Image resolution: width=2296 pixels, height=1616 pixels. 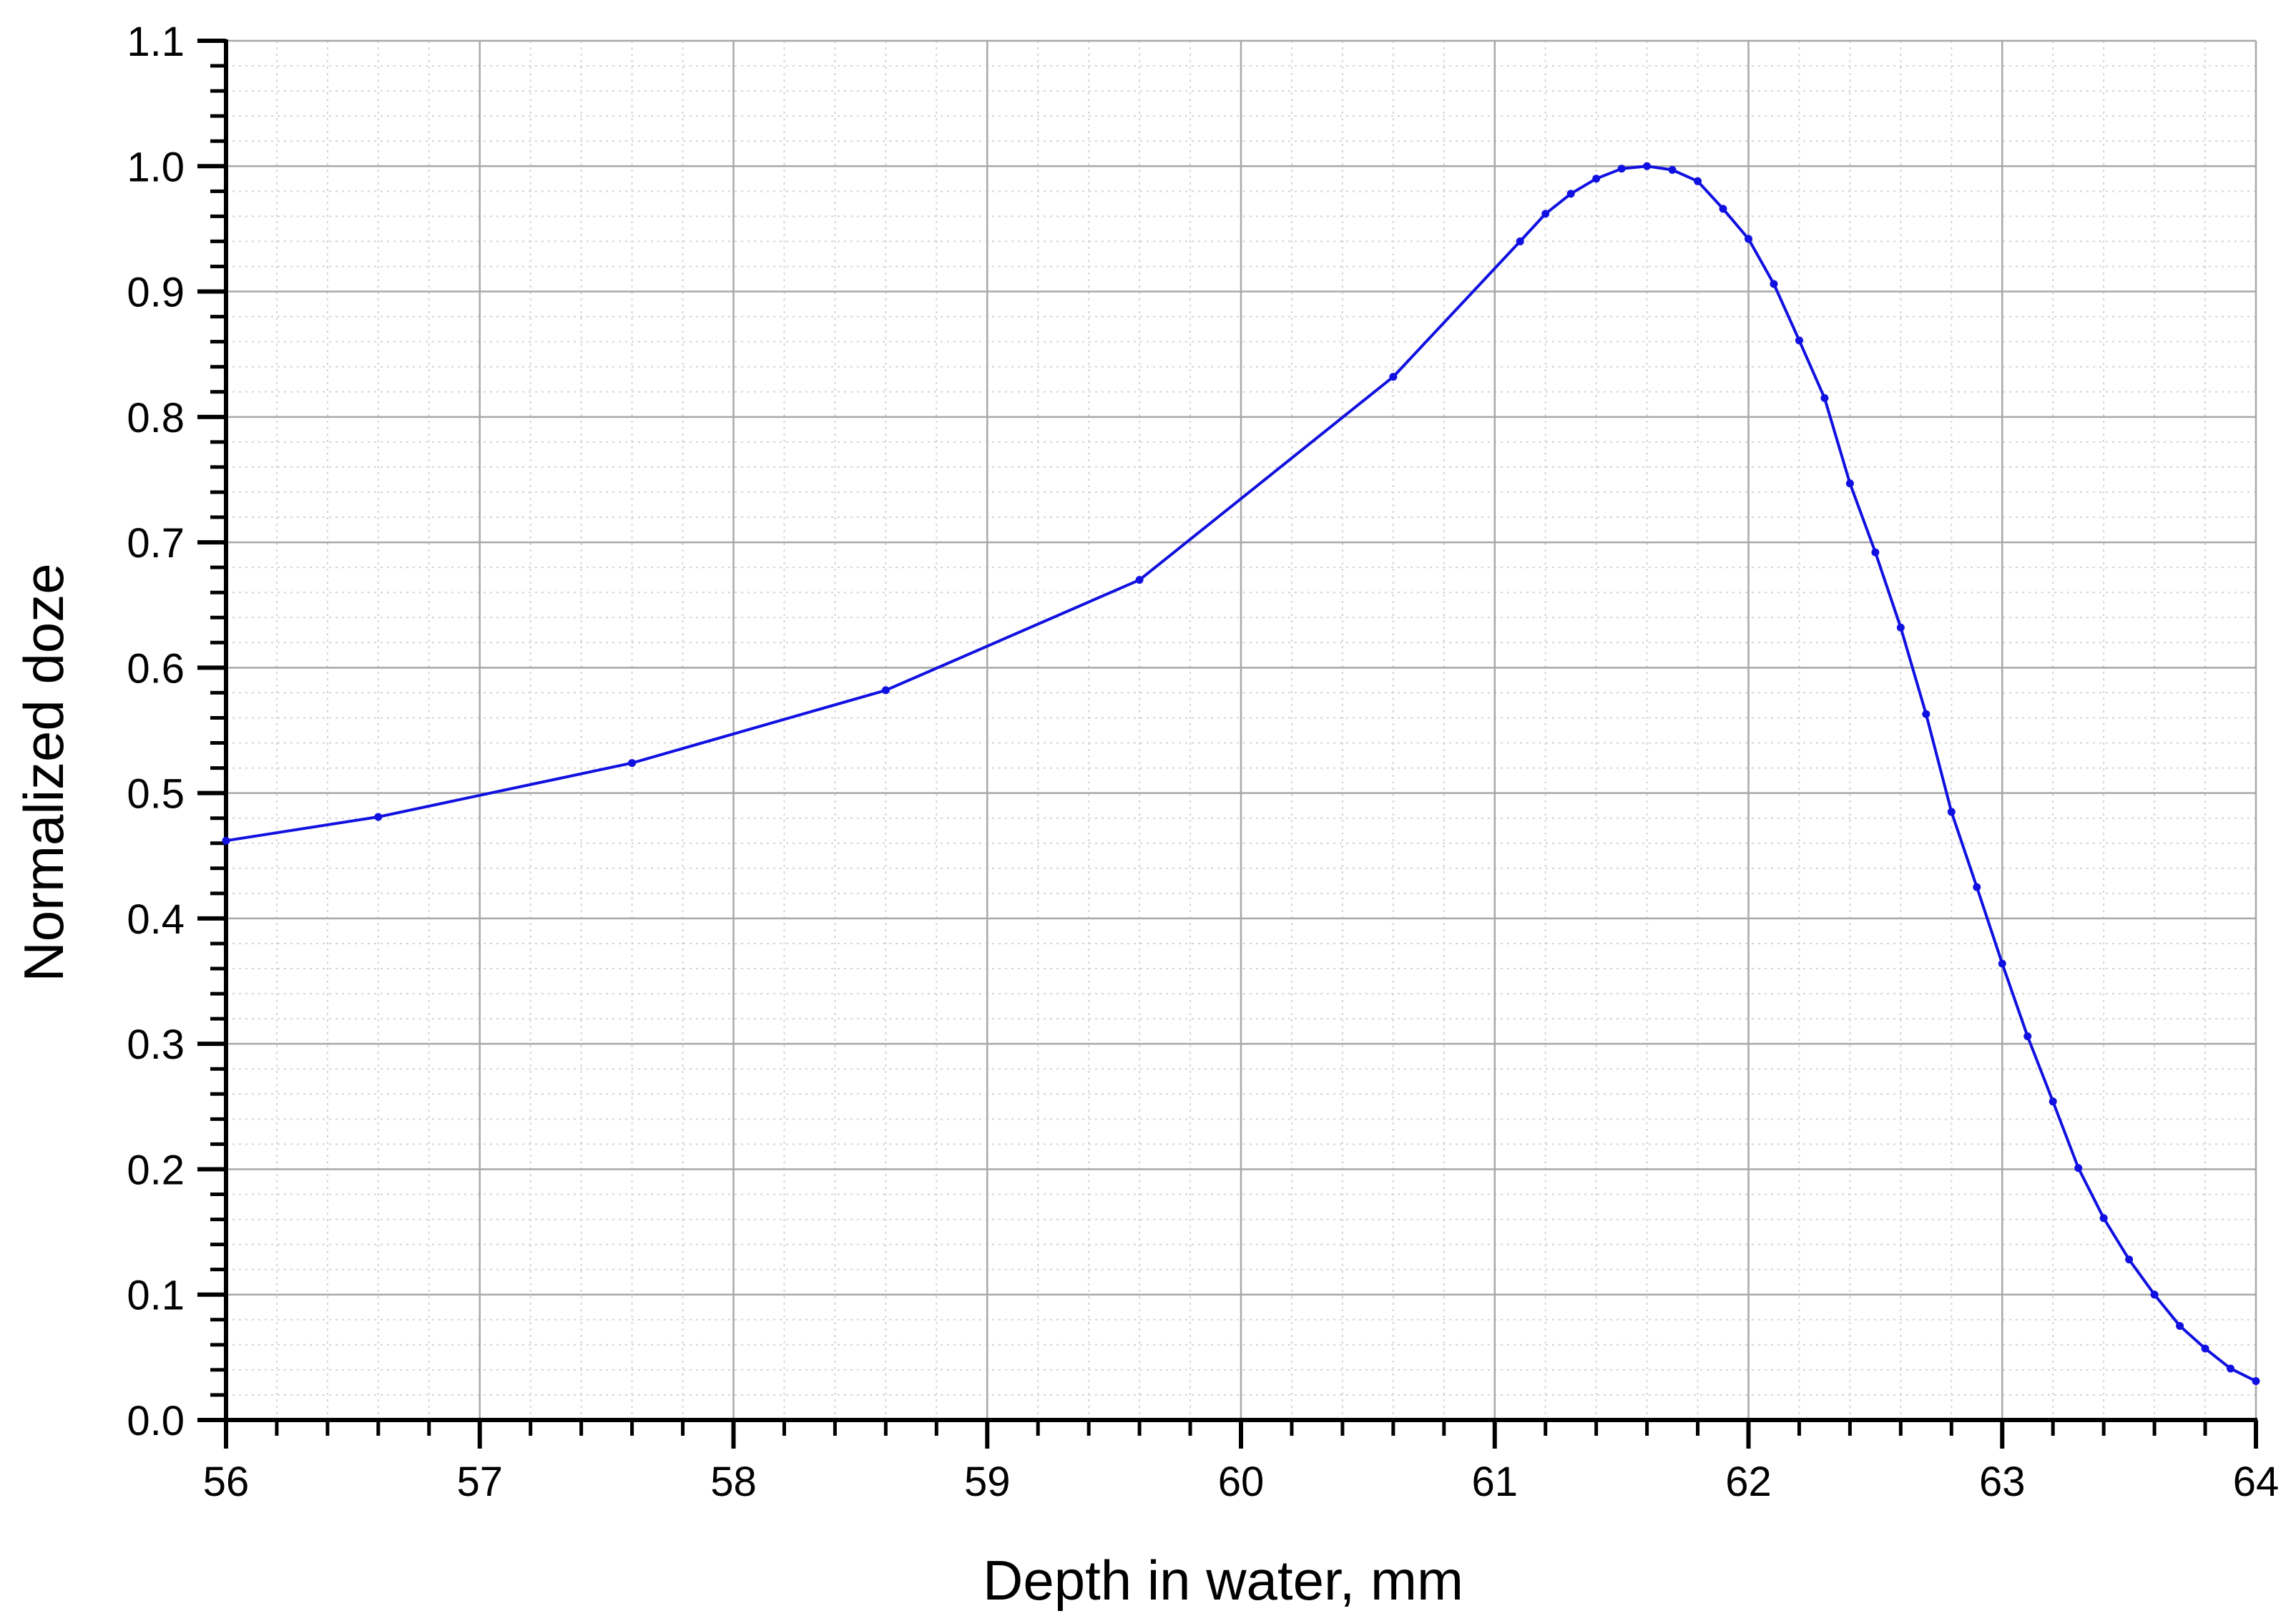 I want to click on y-tick-label: 1.1, so click(x=156, y=42).